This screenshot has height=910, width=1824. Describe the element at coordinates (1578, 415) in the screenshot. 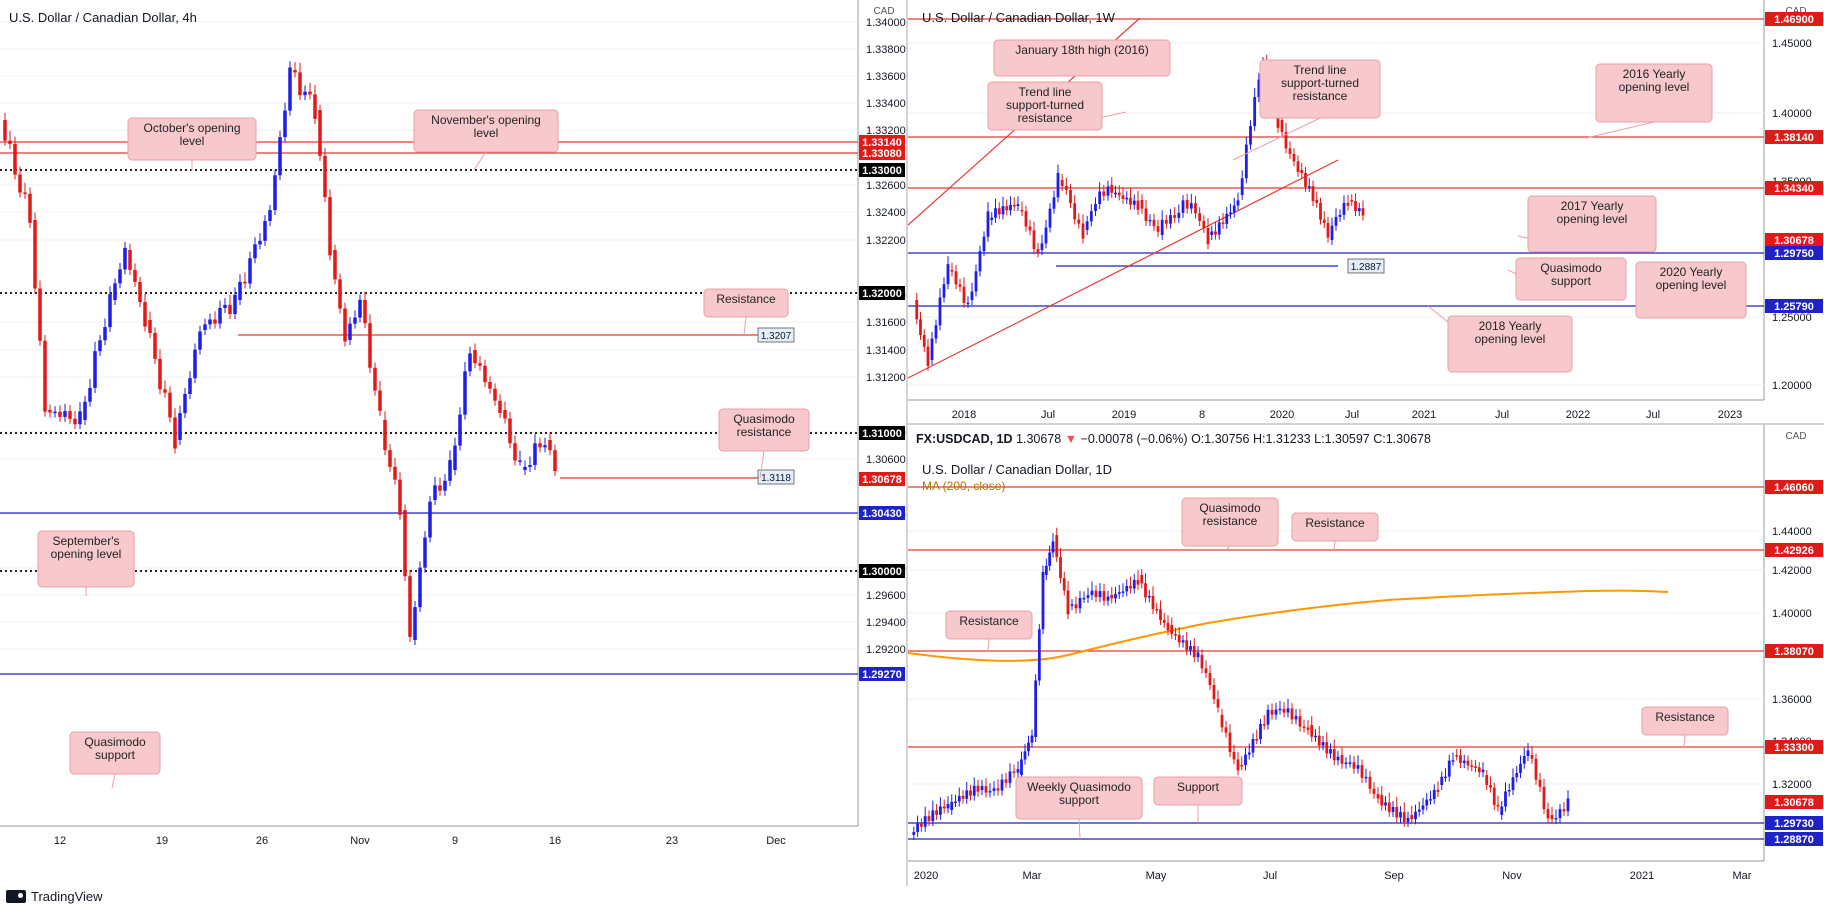

I see `x-tick-label: 2022` at that location.